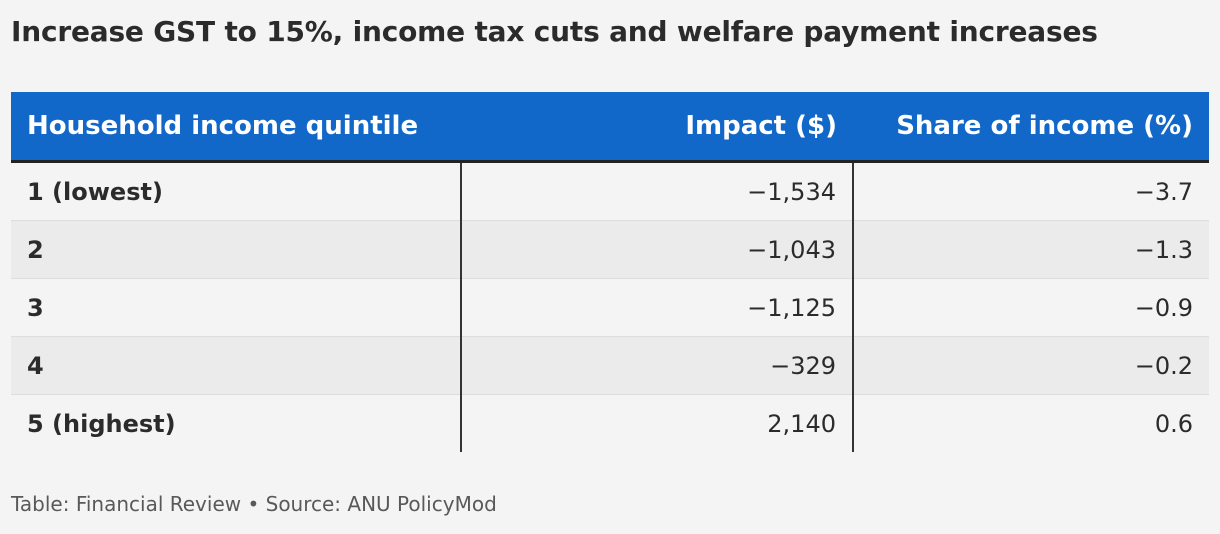  Describe the element at coordinates (657, 423) in the screenshot. I see `cell-impact: 2,140` at that location.